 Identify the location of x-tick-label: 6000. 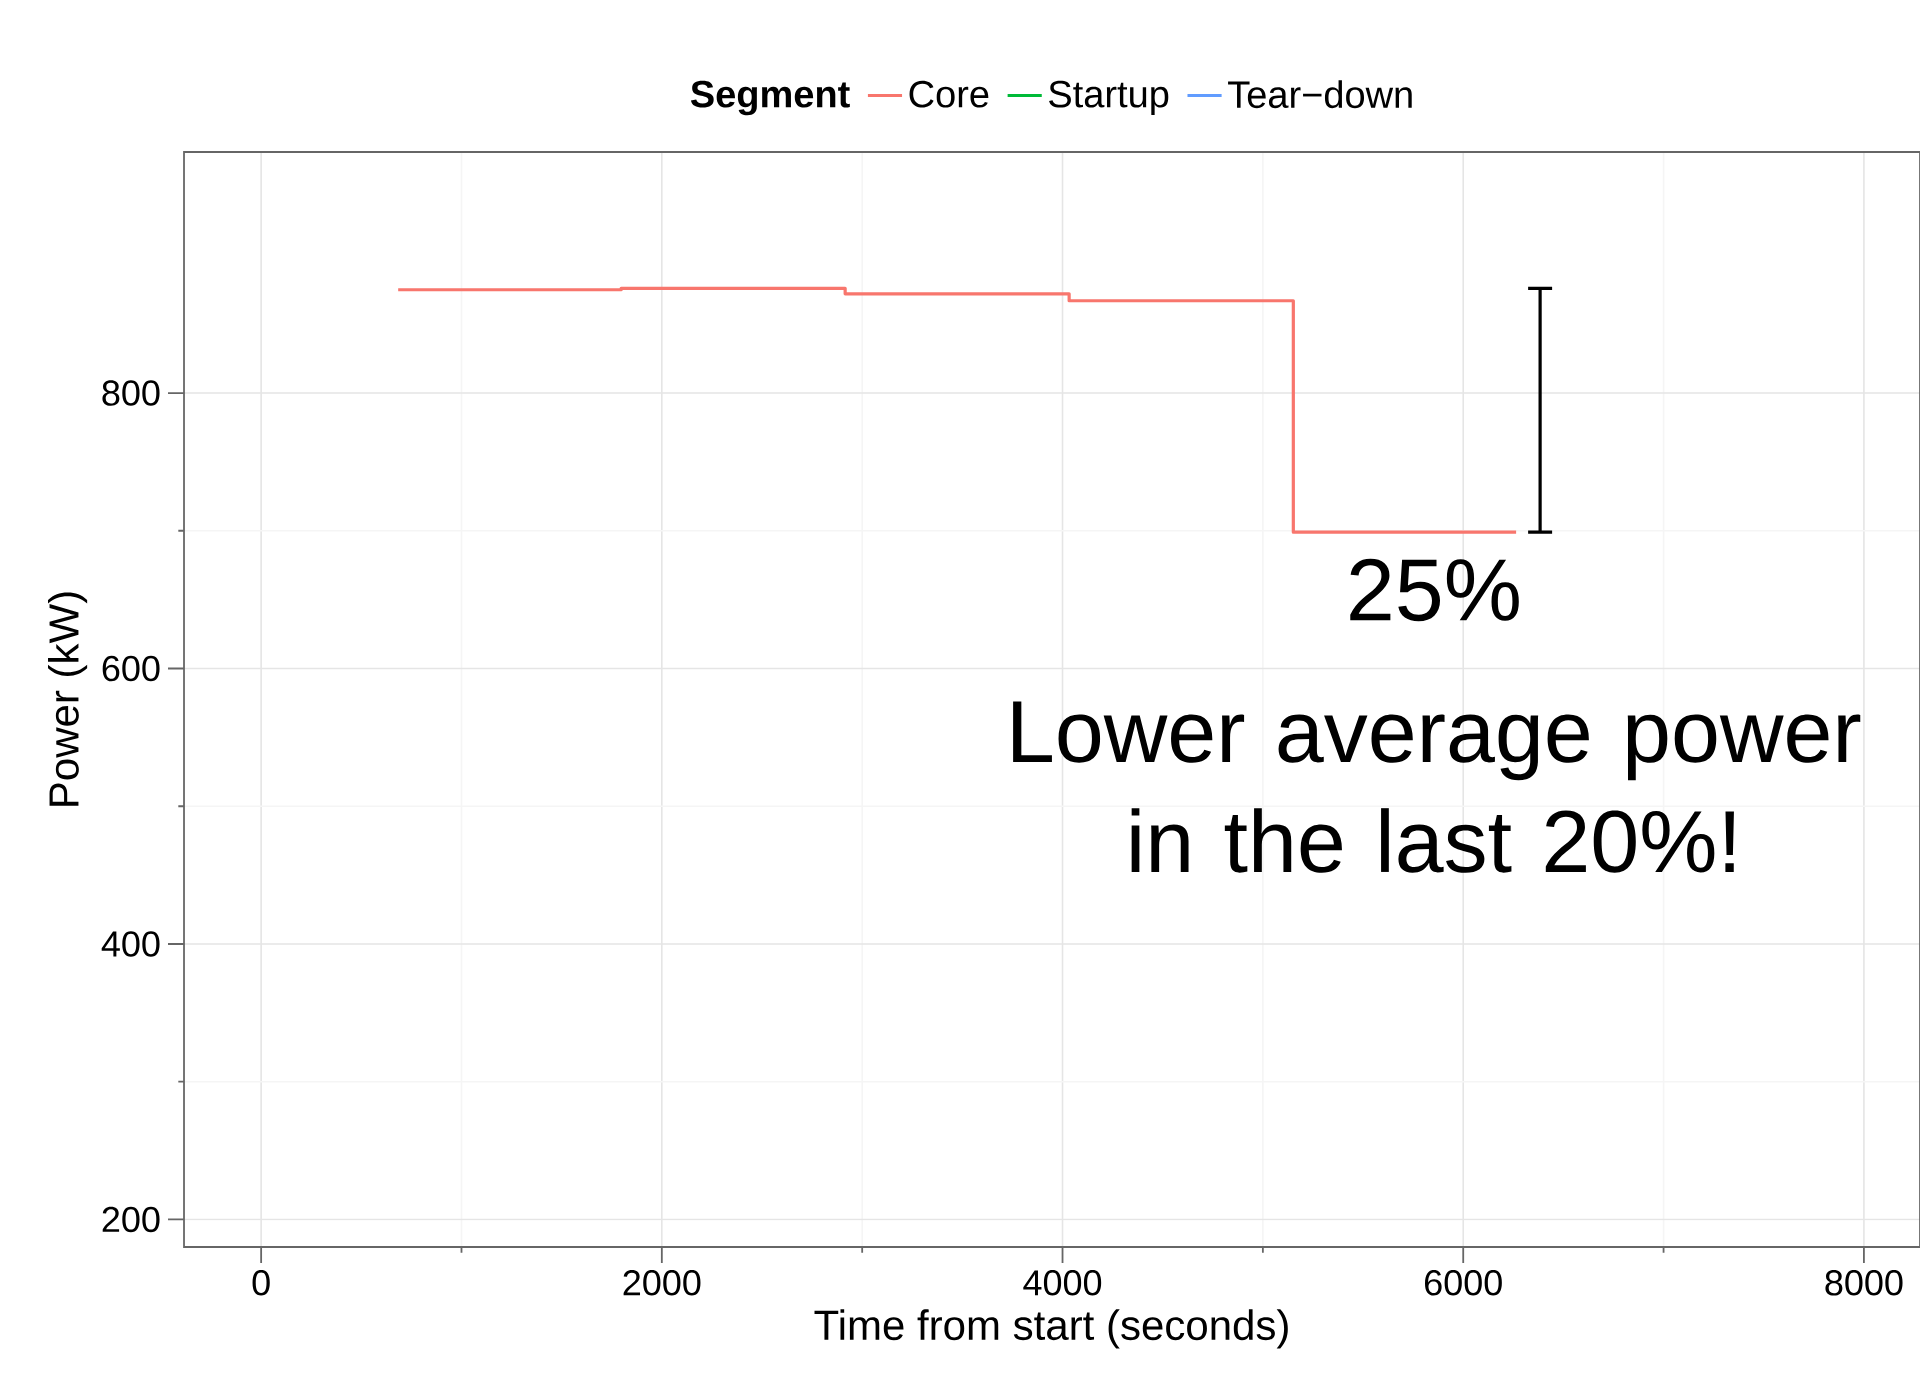
(1463, 1283).